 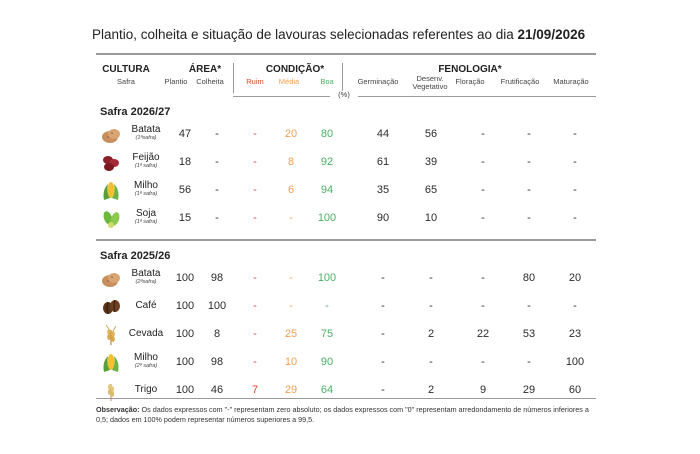 What do you see at coordinates (378, 81) in the screenshot?
I see `header-germinacao: Germinação` at bounding box center [378, 81].